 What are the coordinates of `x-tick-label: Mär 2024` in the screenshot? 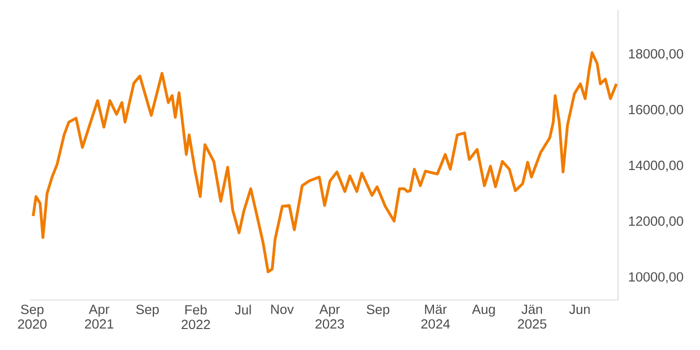 It's located at (435, 316).